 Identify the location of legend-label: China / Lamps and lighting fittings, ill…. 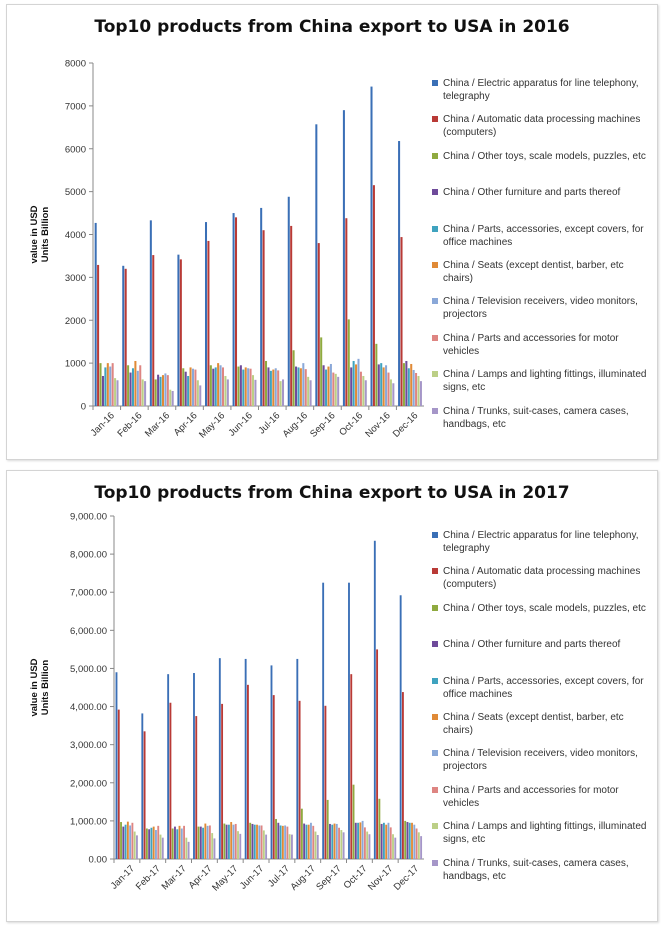
(545, 381).